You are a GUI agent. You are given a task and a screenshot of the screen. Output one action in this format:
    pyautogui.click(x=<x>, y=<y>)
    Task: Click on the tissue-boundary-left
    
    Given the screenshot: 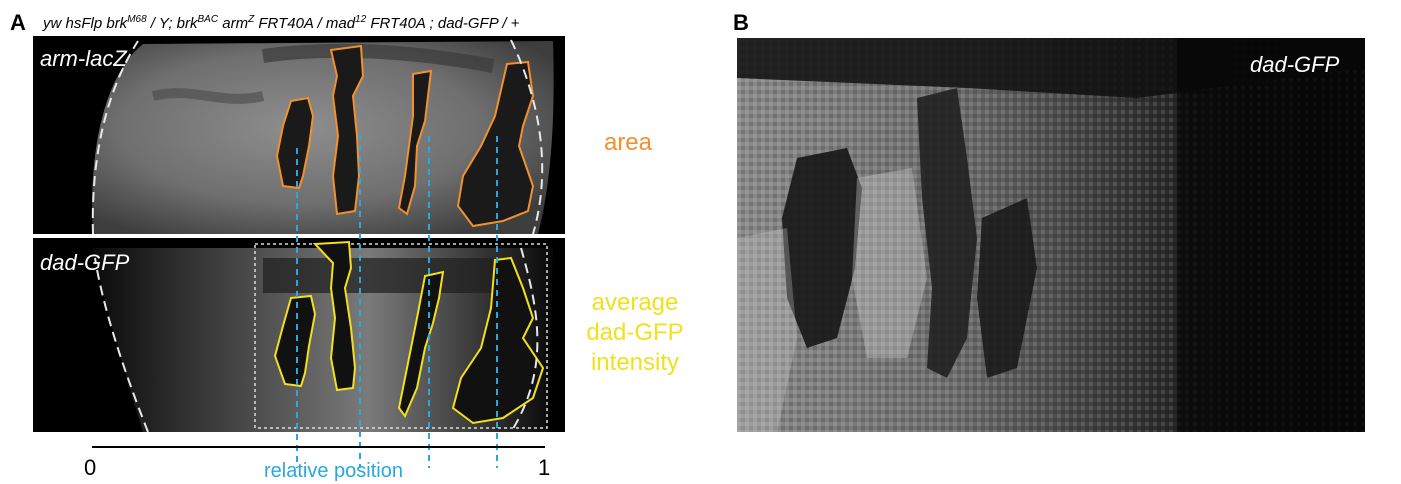 What is the action you would take?
    pyautogui.click(x=115, y=137)
    